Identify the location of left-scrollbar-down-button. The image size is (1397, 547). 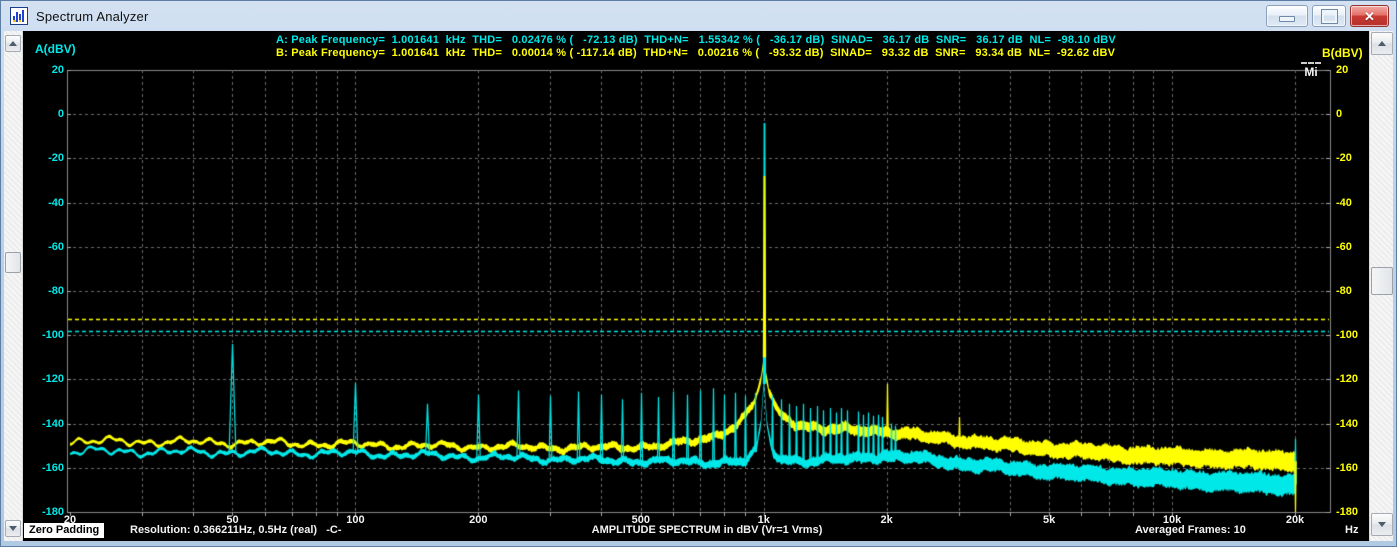
(13, 528).